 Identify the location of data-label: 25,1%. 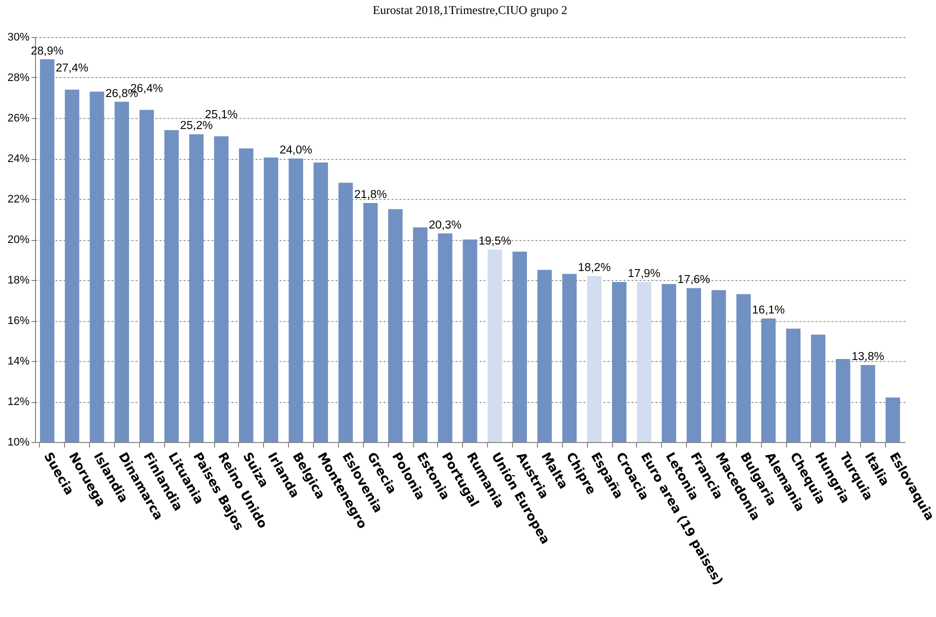
(221, 115).